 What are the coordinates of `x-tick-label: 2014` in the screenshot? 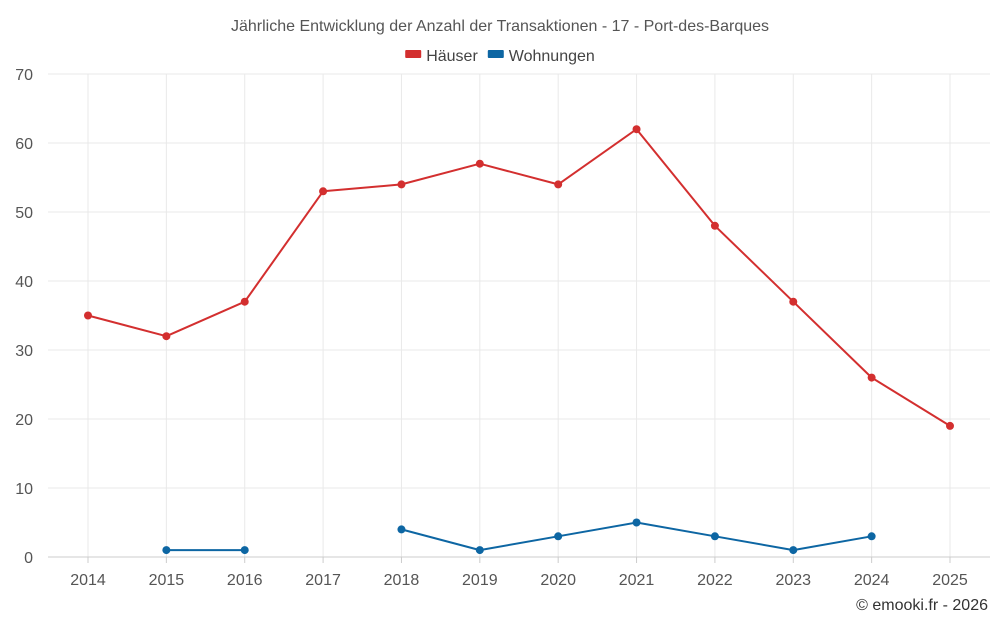 It's located at (88, 580).